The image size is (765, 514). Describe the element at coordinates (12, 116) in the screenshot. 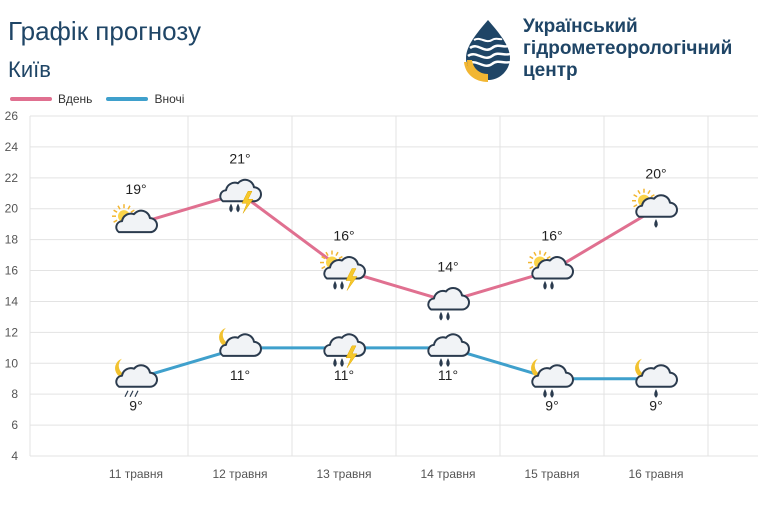

I see `y-tick-label: 26` at that location.